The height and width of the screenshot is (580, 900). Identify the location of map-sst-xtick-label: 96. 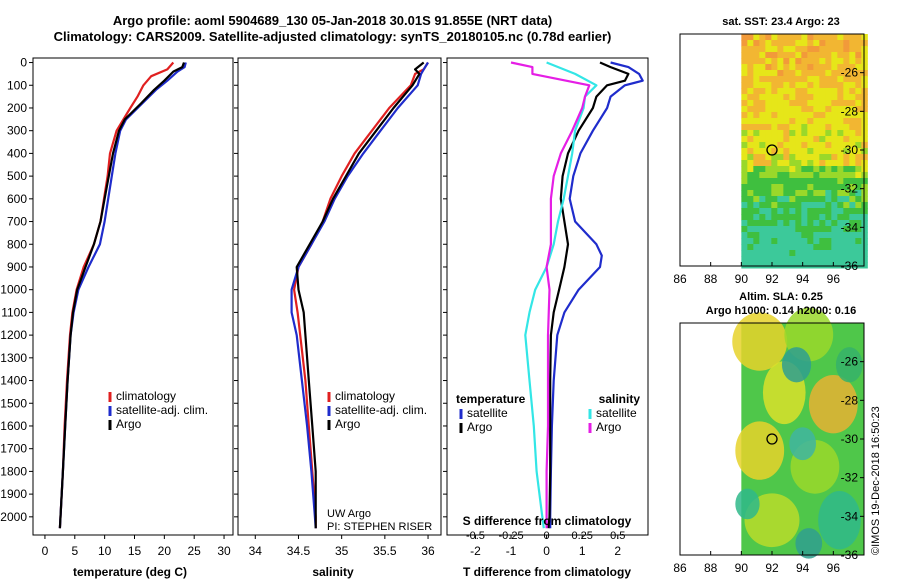
(834, 279).